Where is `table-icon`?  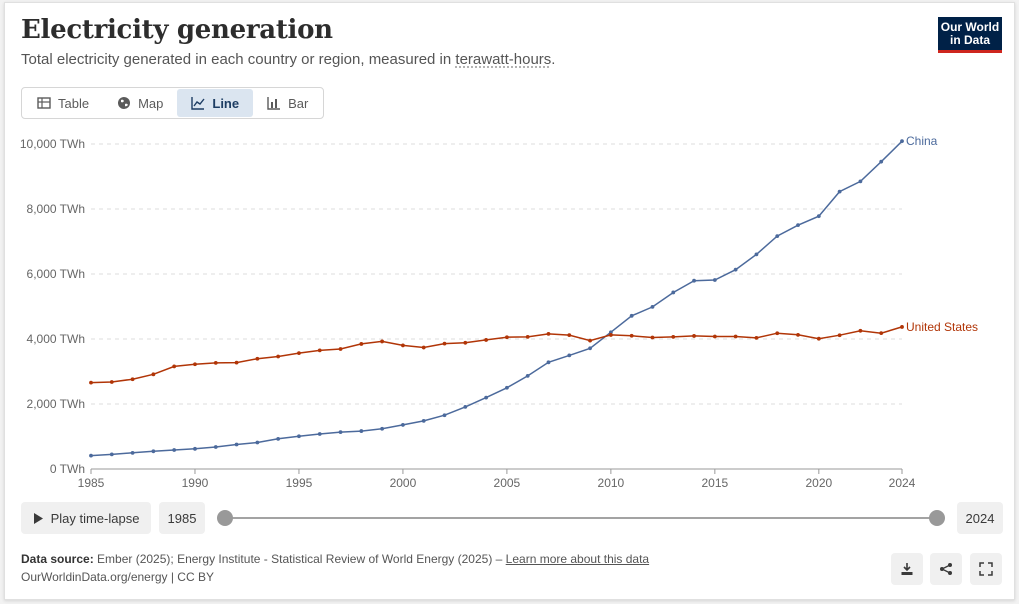
table-icon is located at coordinates (44, 103).